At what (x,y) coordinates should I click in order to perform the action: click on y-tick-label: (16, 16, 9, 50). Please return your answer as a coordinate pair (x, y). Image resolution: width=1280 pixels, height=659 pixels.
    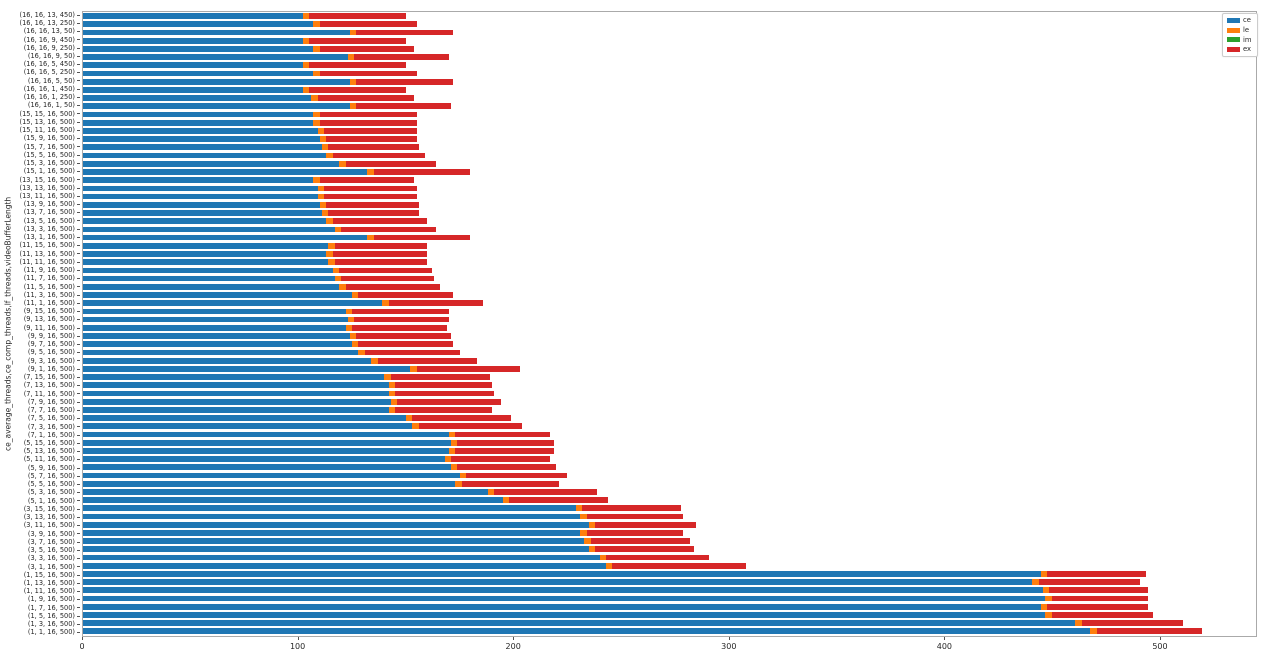
    Looking at the image, I should click on (40, 56).